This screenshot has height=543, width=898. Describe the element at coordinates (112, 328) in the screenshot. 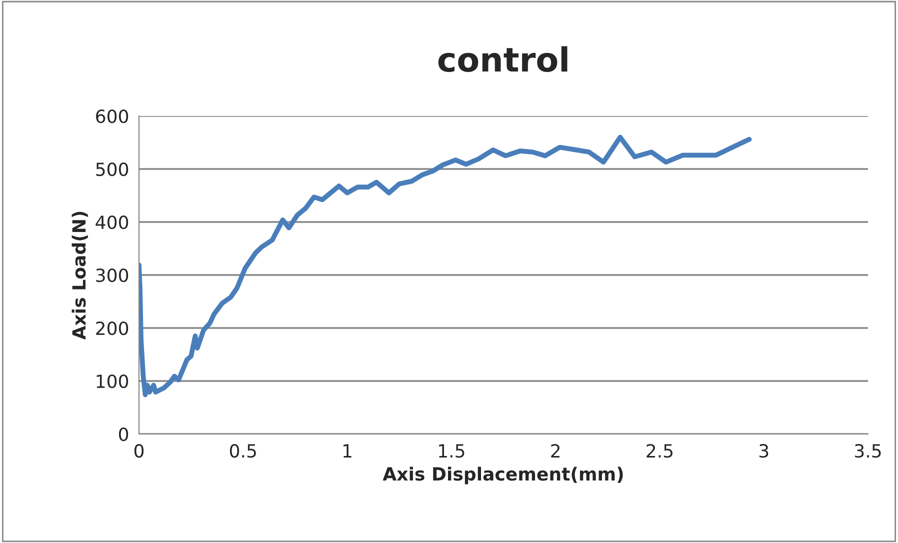

I see `y-tick-label: 200` at that location.